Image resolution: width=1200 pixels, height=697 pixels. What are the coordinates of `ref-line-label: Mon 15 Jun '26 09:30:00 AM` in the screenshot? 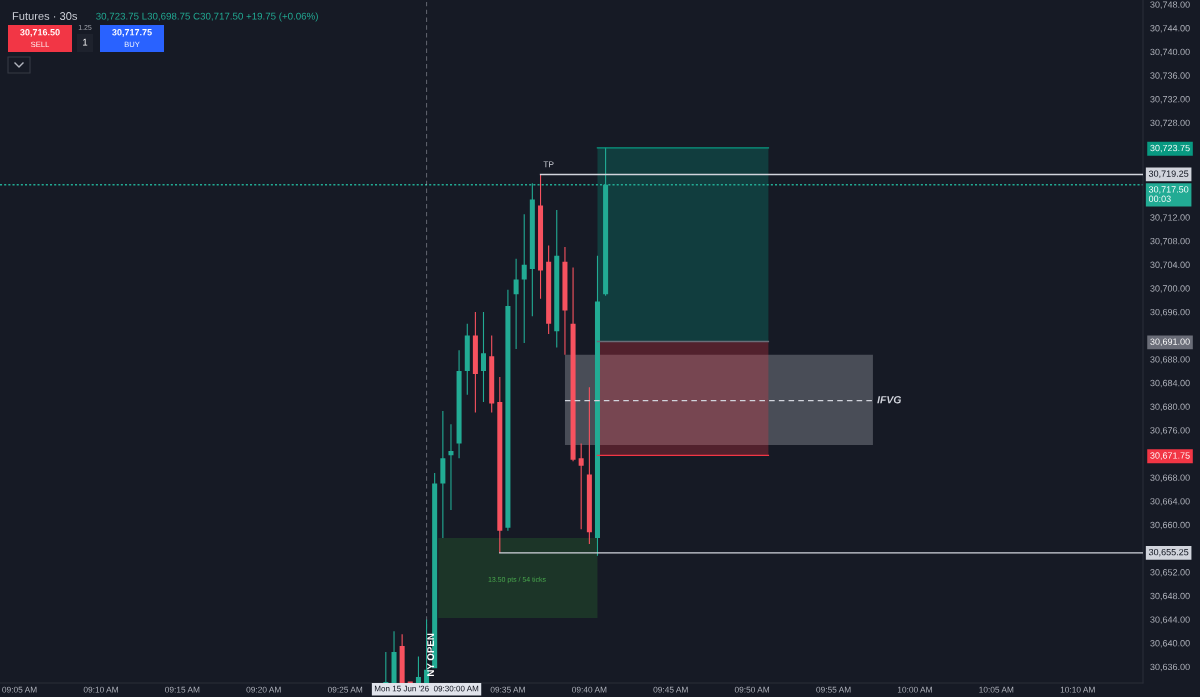 It's located at (426, 688).